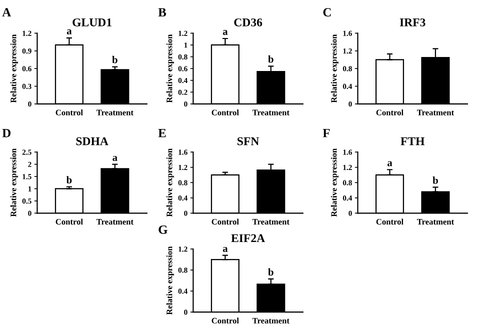 The width and height of the screenshot is (477, 332). What do you see at coordinates (249, 141) in the screenshot?
I see `chart-title: SFN` at bounding box center [249, 141].